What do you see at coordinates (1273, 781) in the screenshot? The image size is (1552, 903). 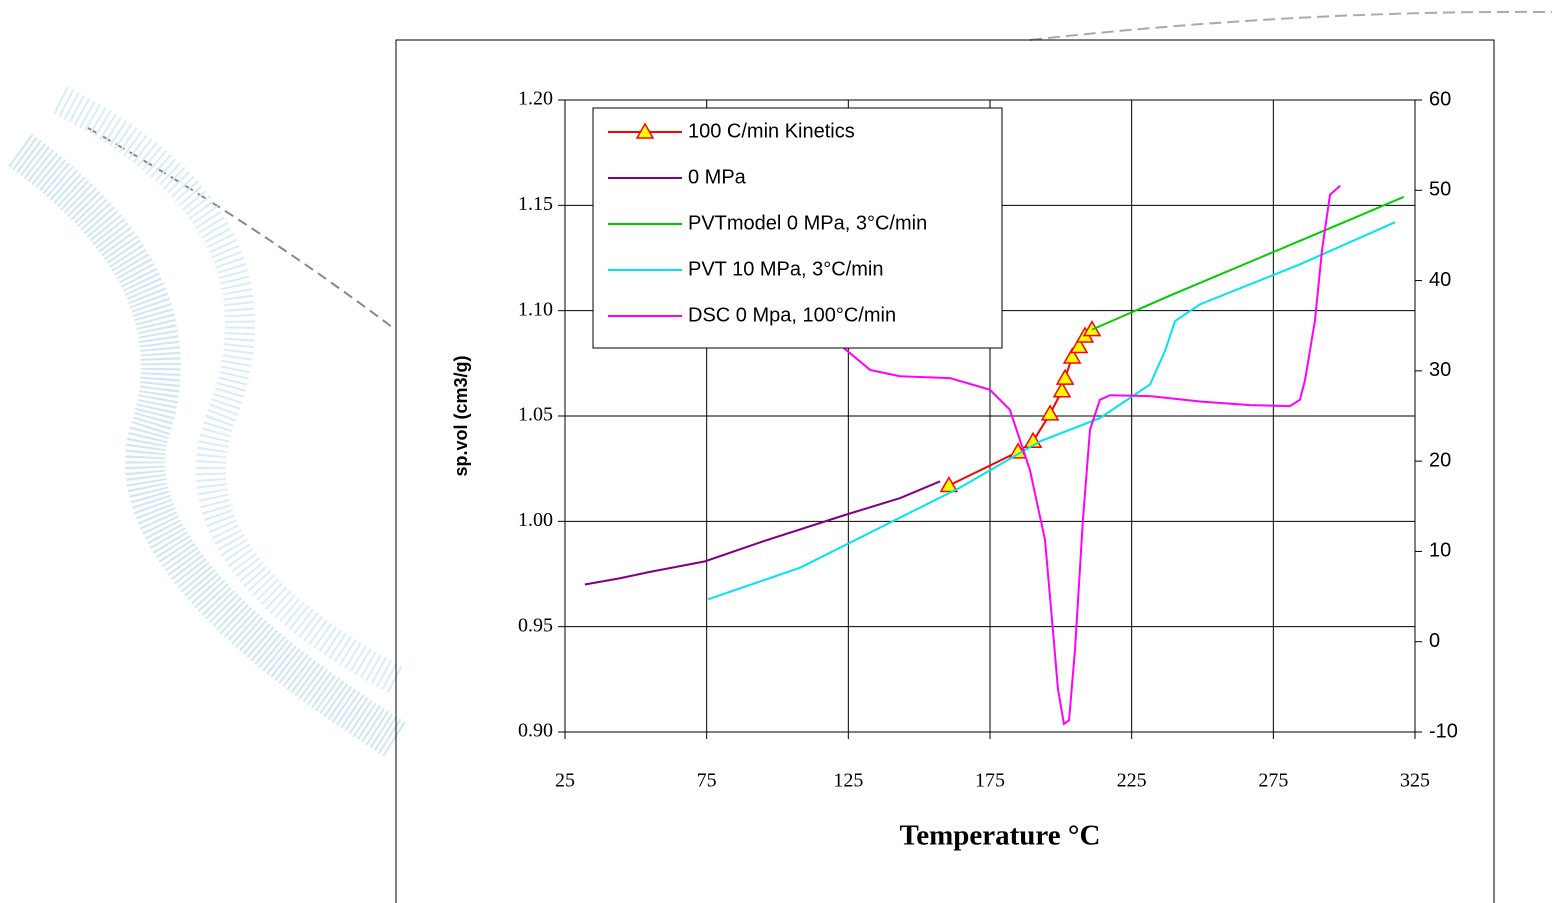 I see `x-tick-label: 275` at bounding box center [1273, 781].